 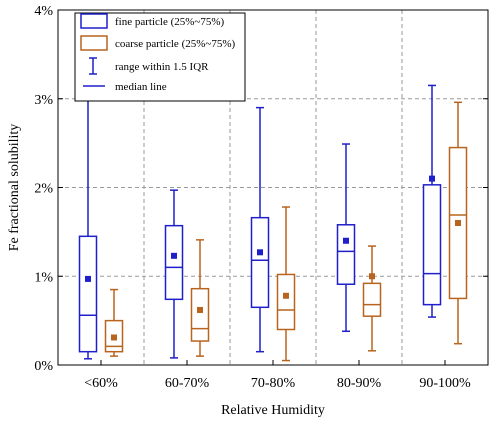 What do you see at coordinates (43, 100) in the screenshot?
I see `y-tick-label: 3%` at bounding box center [43, 100].